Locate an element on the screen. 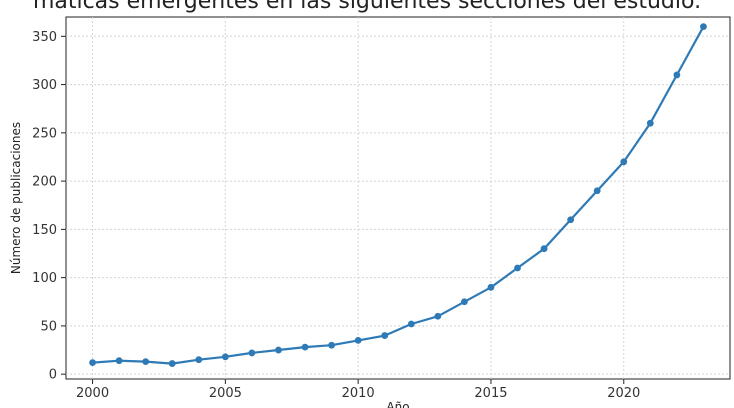  y-tick-label: 200 is located at coordinates (44, 182).